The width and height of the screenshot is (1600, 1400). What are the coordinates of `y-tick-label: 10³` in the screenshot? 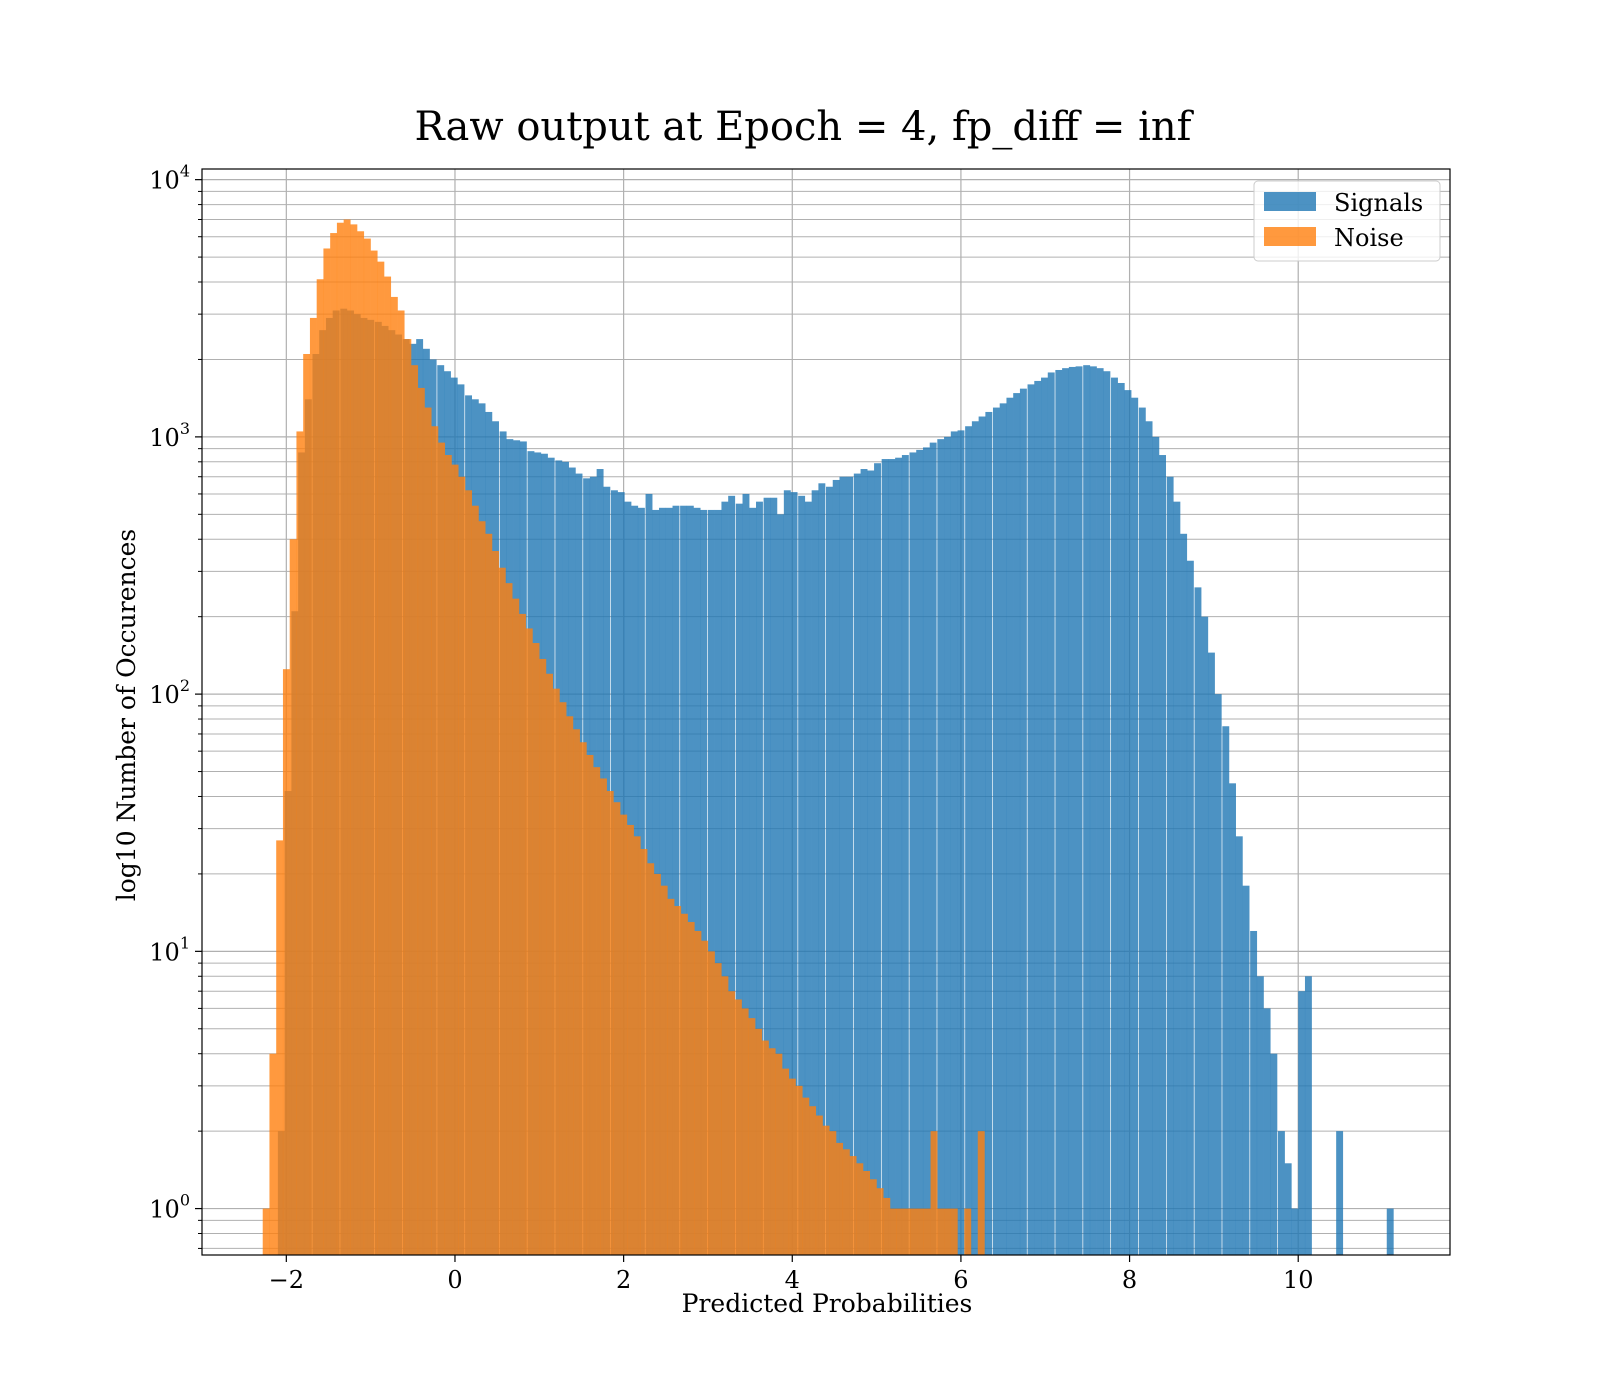 It's located at (169, 435).